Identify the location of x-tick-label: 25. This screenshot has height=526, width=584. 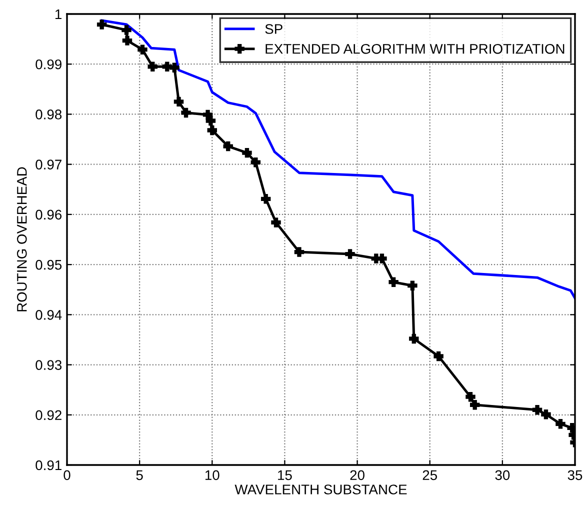
(429, 475).